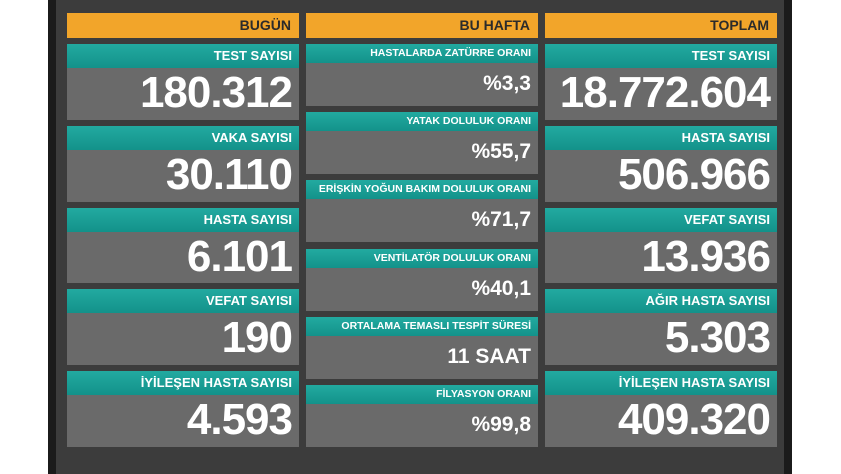 This screenshot has width=841, height=474. I want to click on stat-value: 30.110, so click(229, 174).